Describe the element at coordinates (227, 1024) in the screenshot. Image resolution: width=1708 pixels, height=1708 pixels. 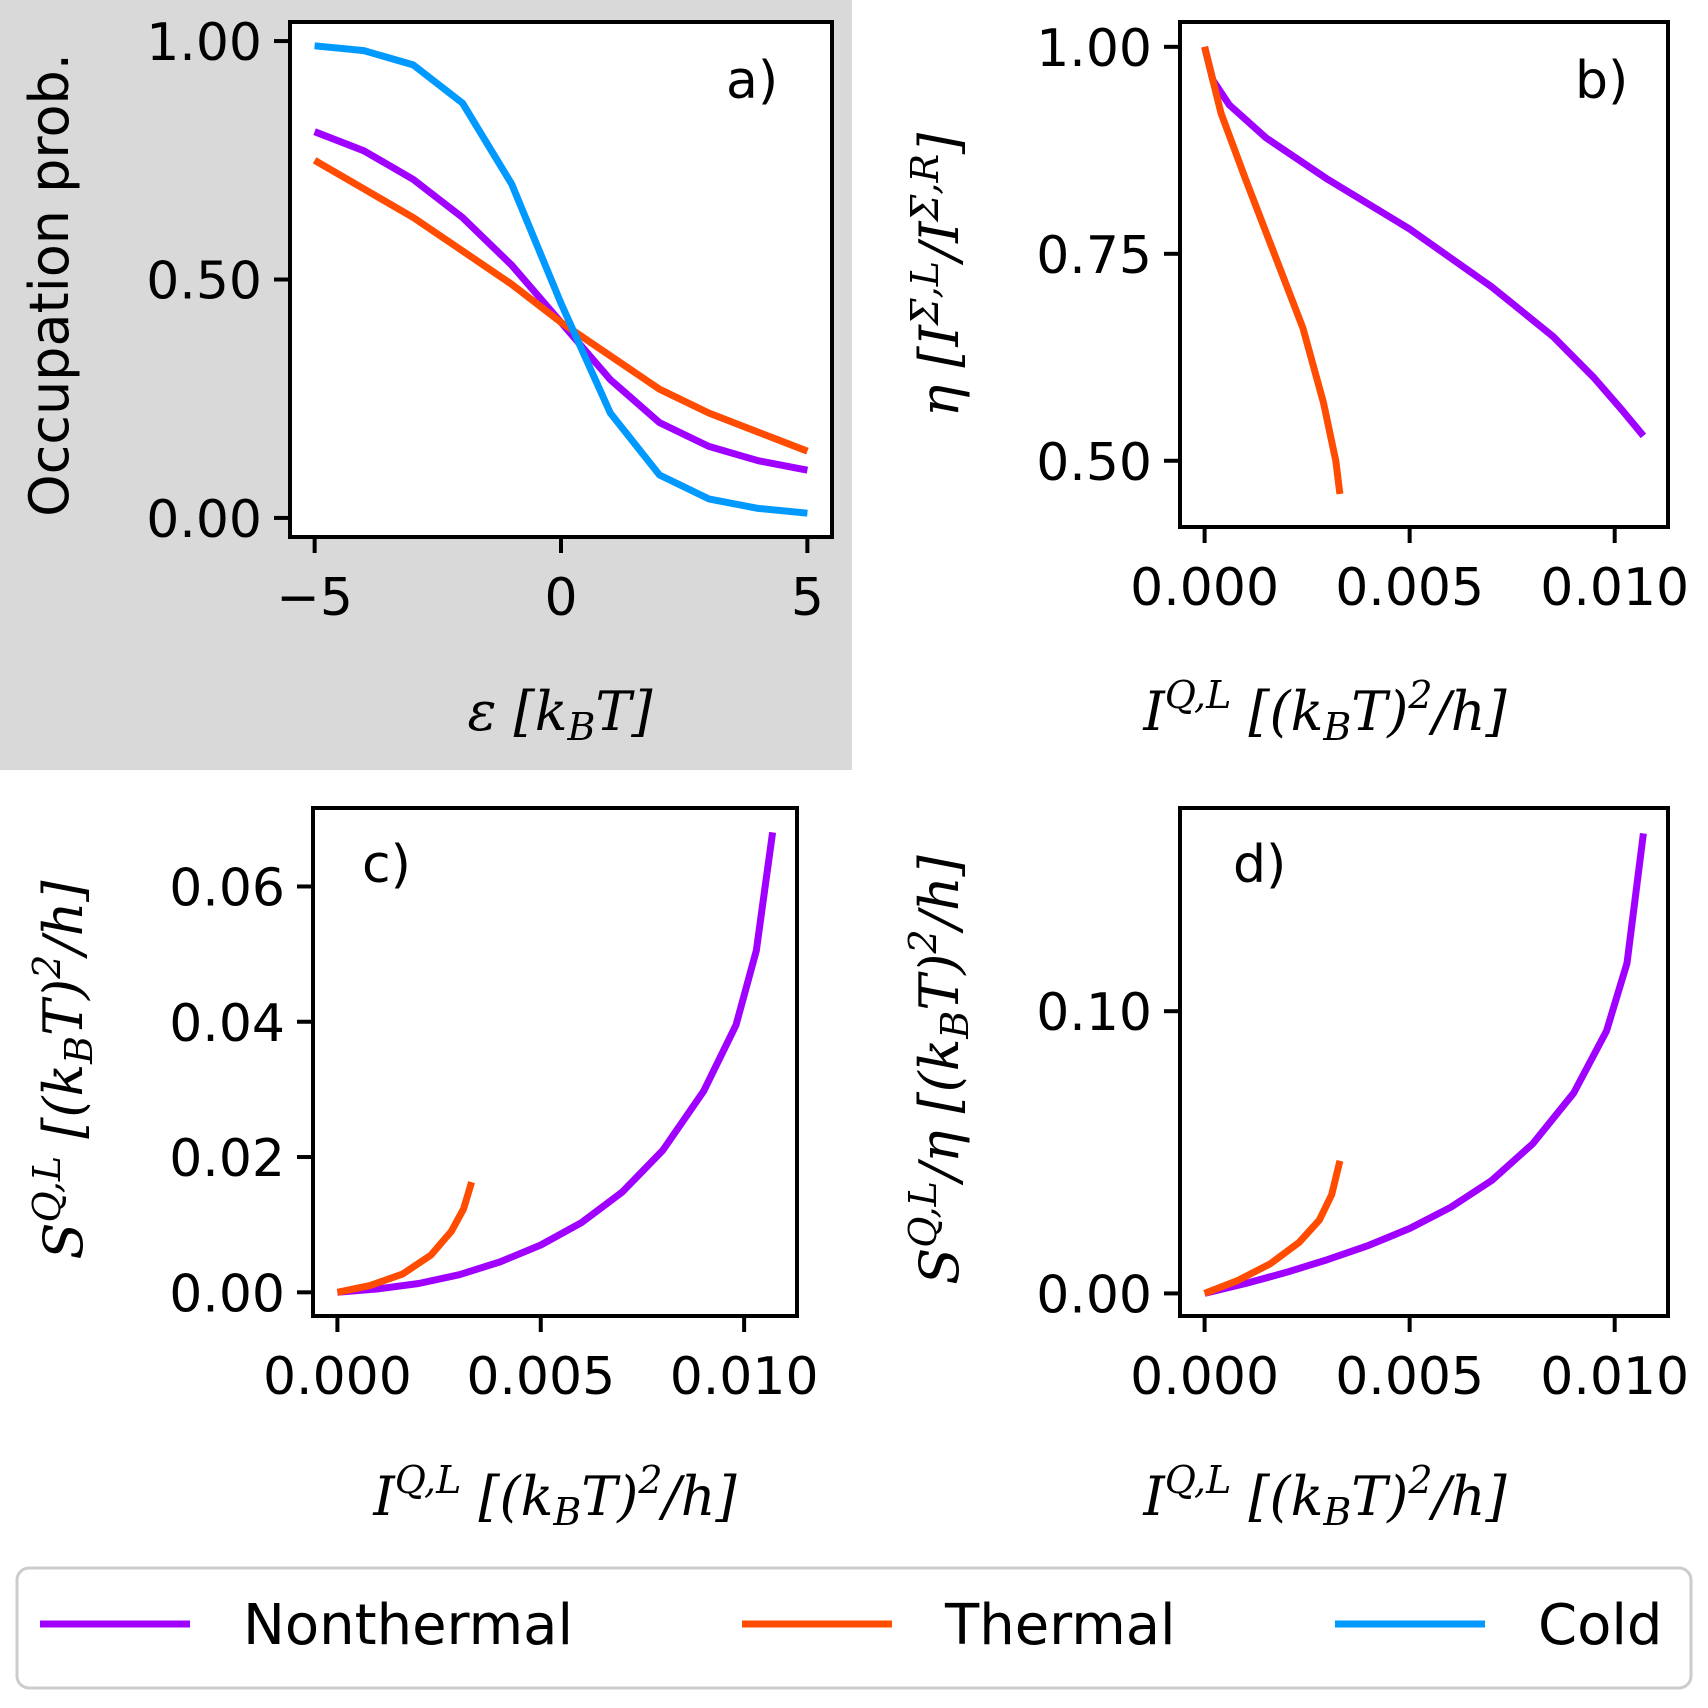
I see `panel-c-y-tick-label: 0.04` at that location.